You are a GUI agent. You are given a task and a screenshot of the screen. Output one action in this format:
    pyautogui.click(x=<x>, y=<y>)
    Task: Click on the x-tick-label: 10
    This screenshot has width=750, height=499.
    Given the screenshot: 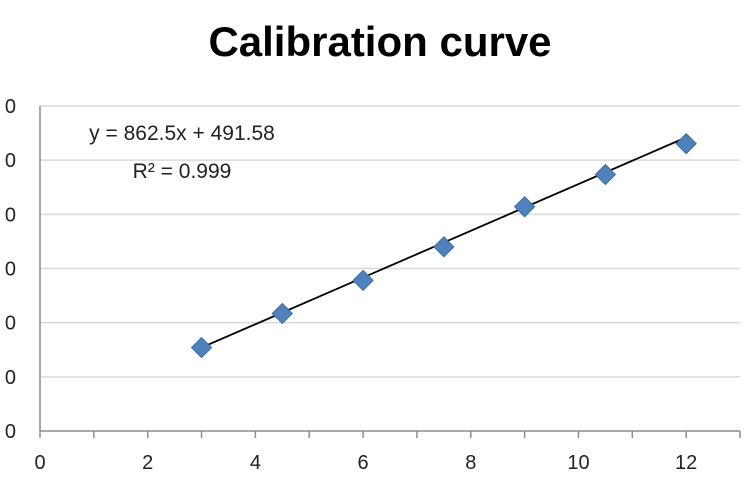 What is the action you would take?
    pyautogui.click(x=578, y=463)
    